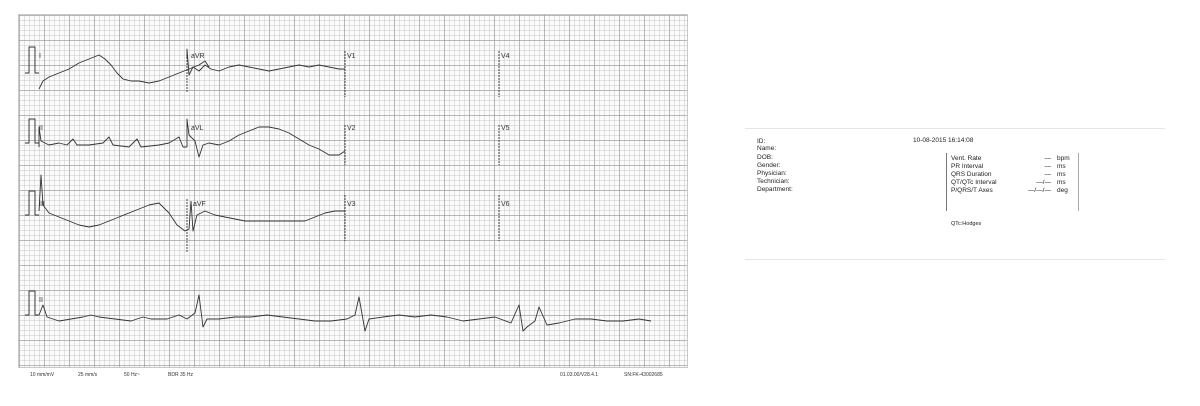 This screenshot has height=406, width=1200. What do you see at coordinates (505, 56) in the screenshot?
I see `lead-label-v4: V4` at bounding box center [505, 56].